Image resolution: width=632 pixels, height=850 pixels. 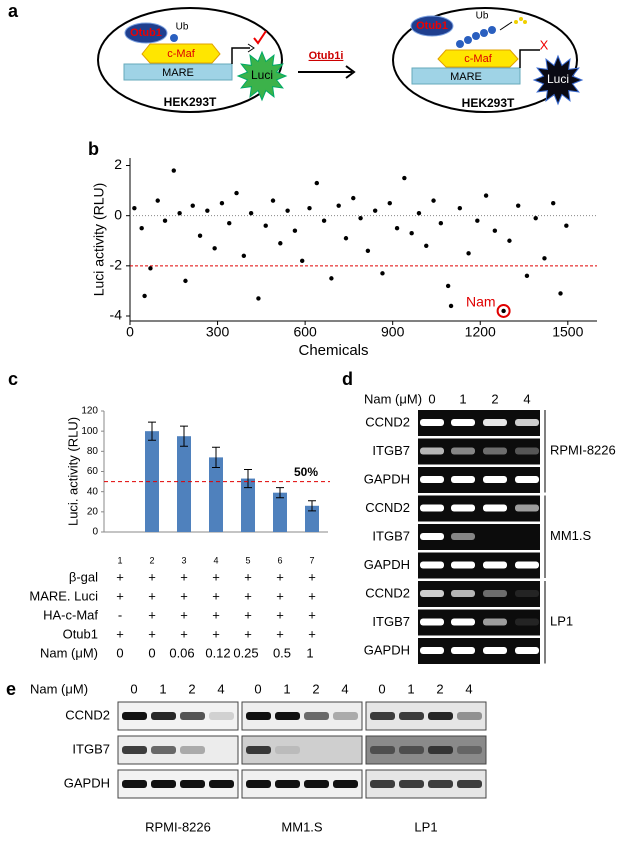 What do you see at coordinates (215, 560) in the screenshot?
I see `x-tick-label: 4` at bounding box center [215, 560].